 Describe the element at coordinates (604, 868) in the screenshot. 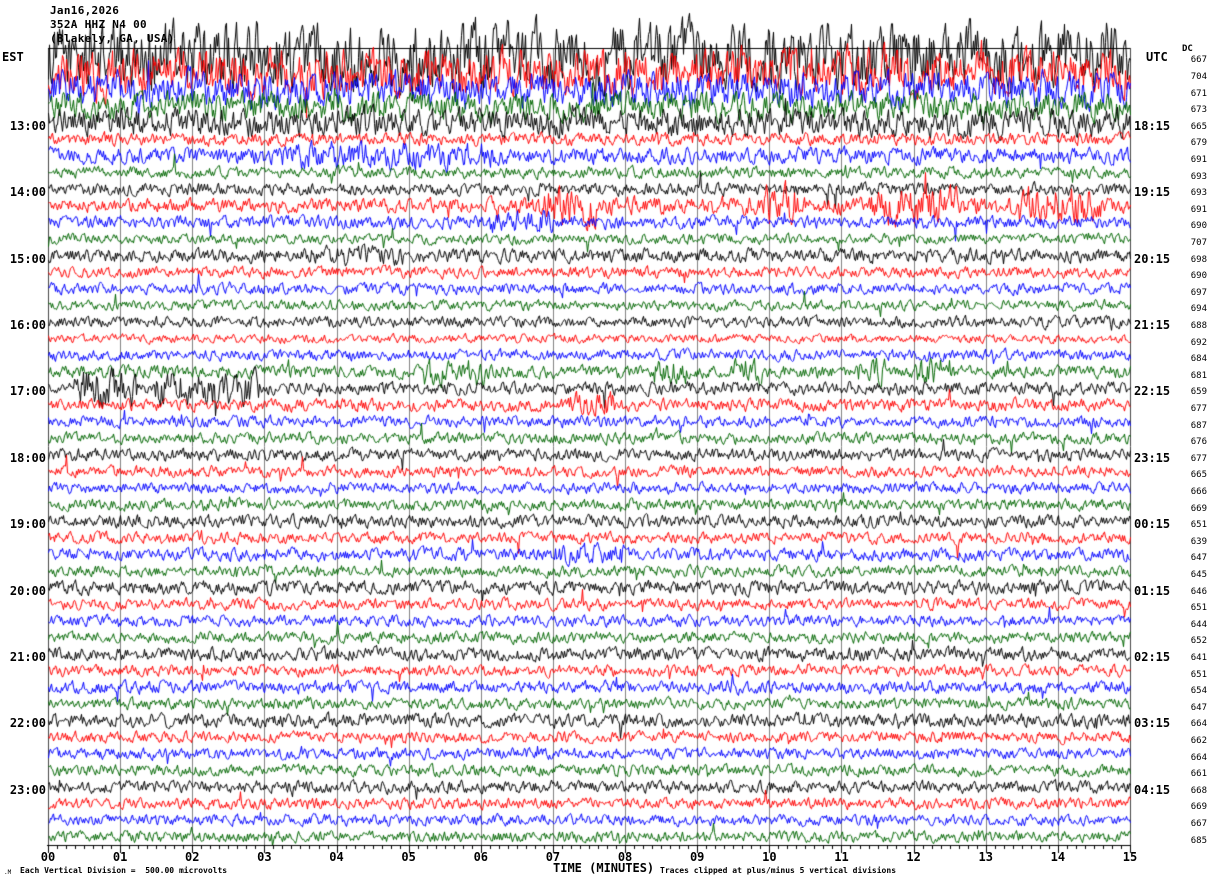

I see `x-axis-title: TIME (MINUTES)` at that location.